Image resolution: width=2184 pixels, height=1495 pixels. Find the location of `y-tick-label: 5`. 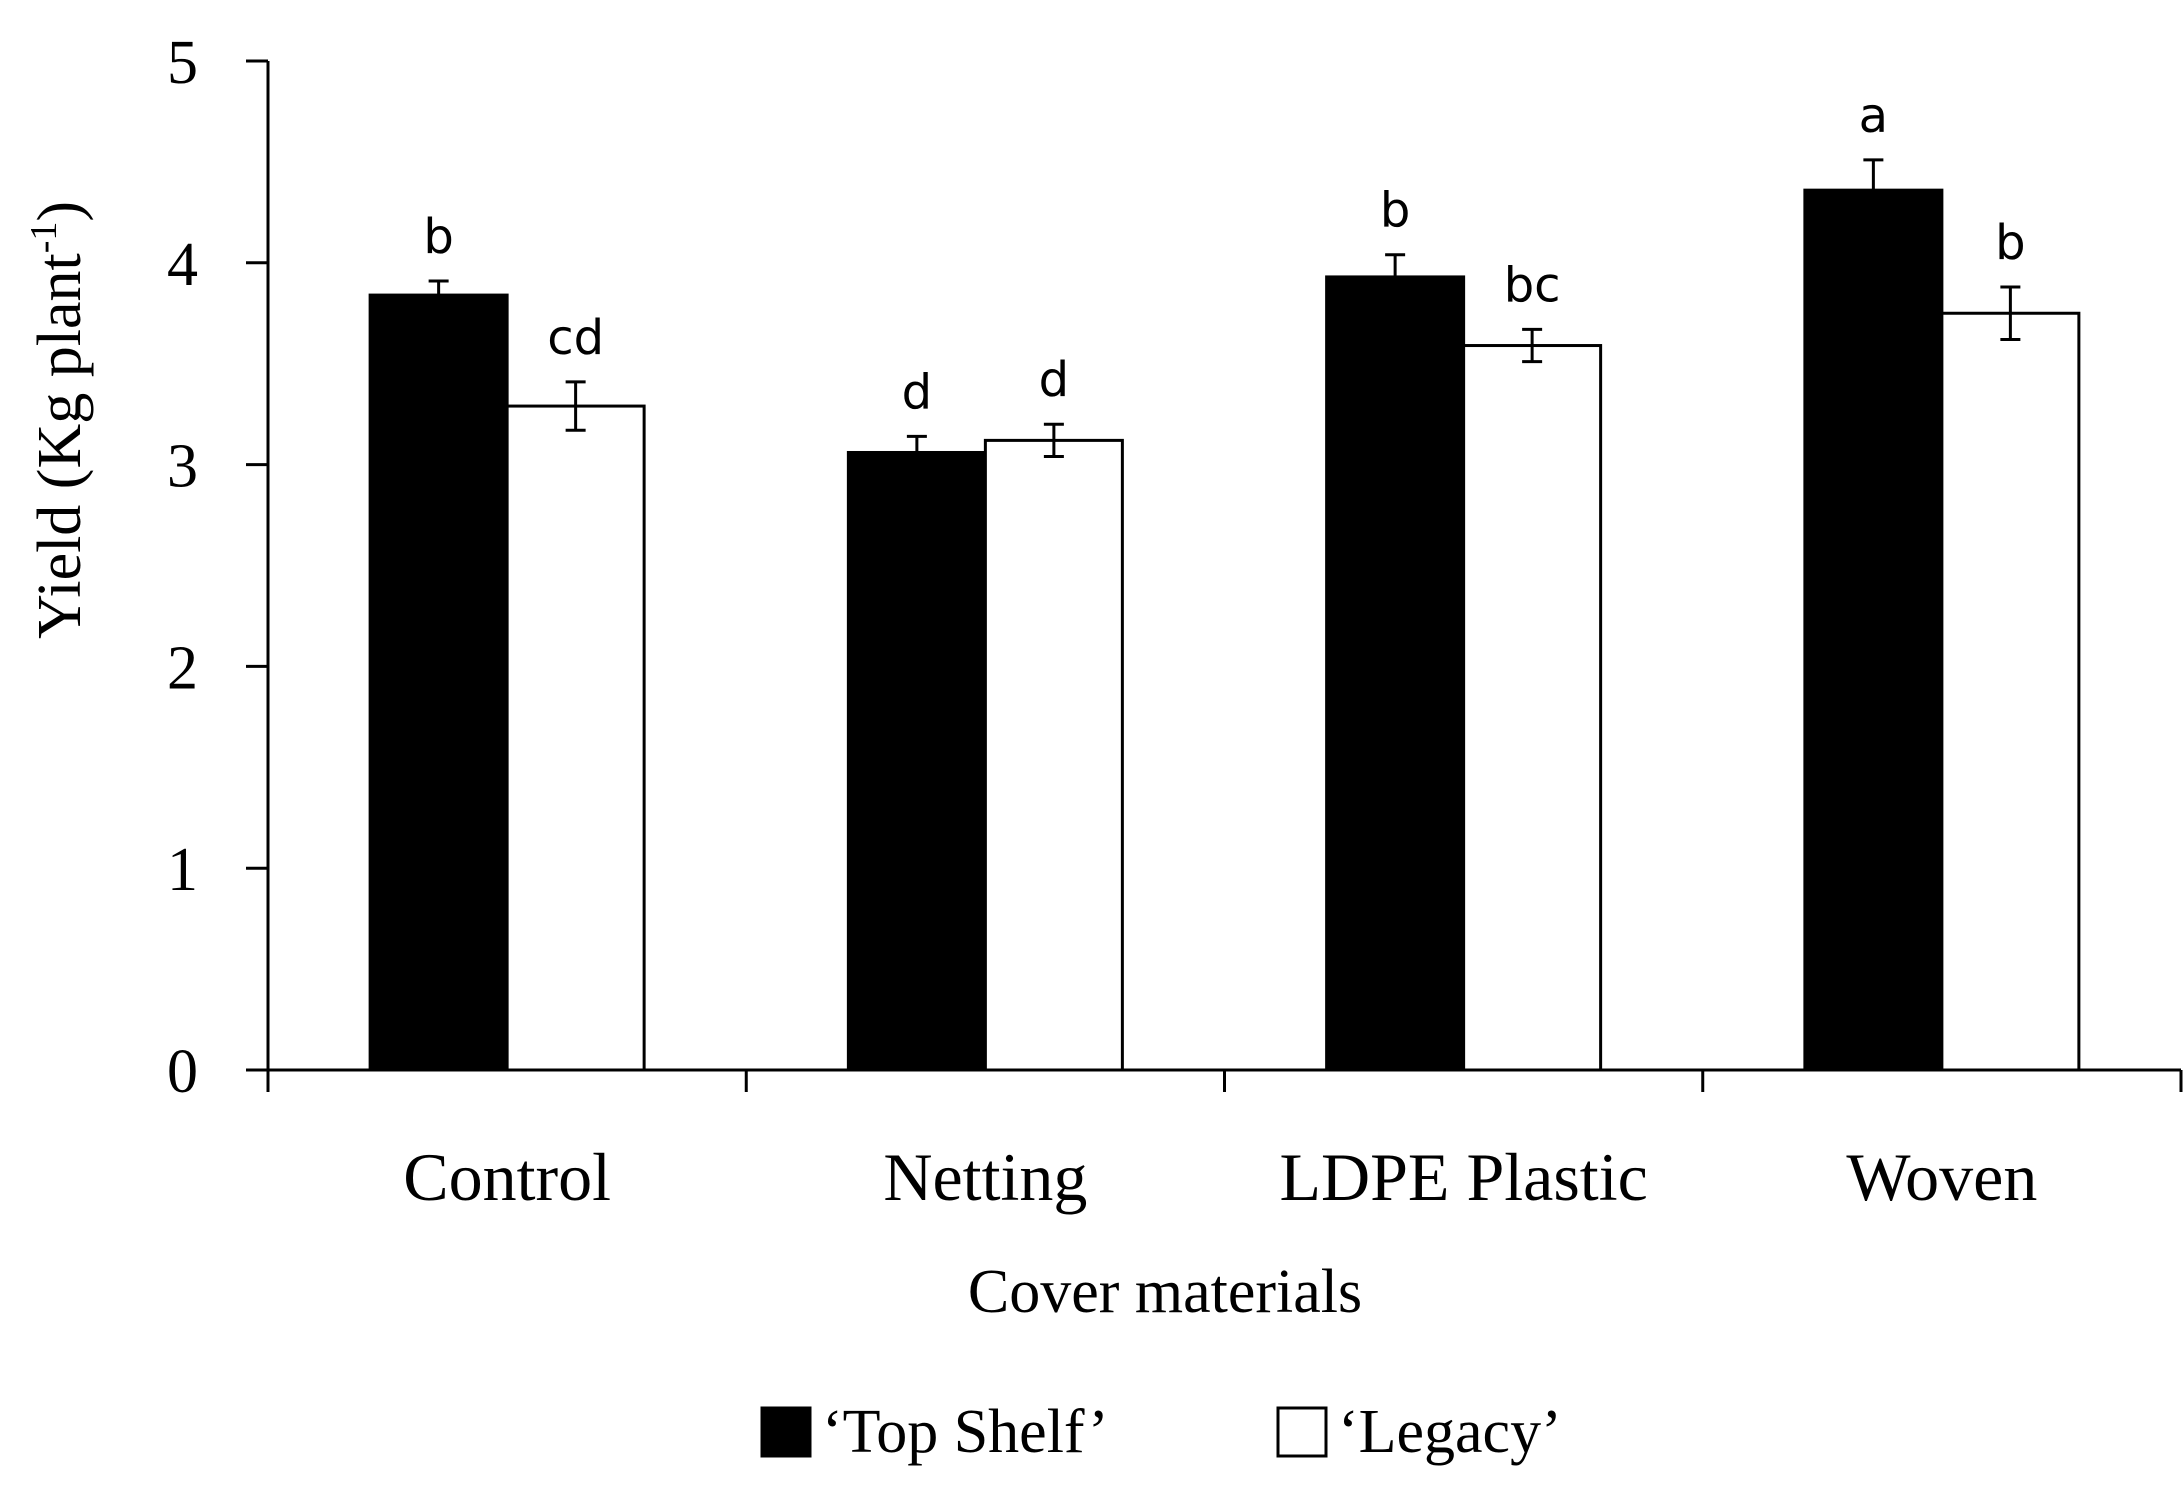

y-tick-label: 5 is located at coordinates (182, 63).